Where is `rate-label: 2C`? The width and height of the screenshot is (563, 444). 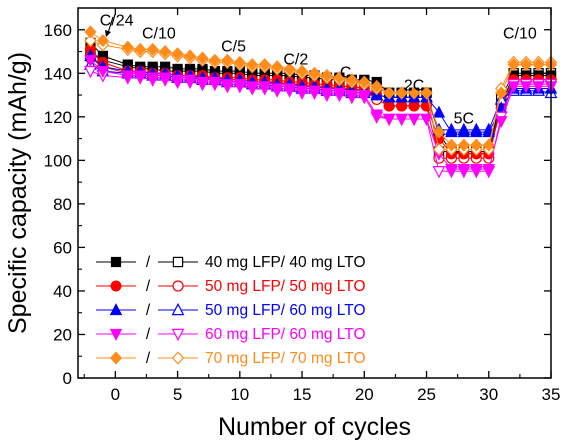 rate-label: 2C is located at coordinates (414, 86).